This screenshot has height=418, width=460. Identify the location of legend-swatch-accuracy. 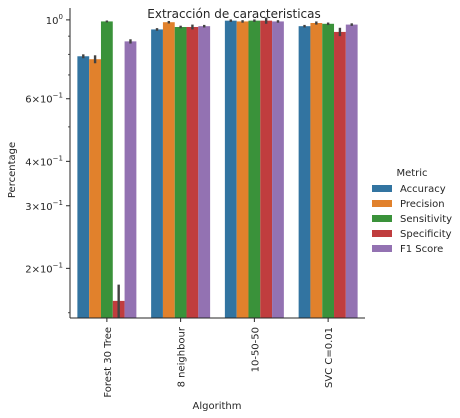
(382, 188).